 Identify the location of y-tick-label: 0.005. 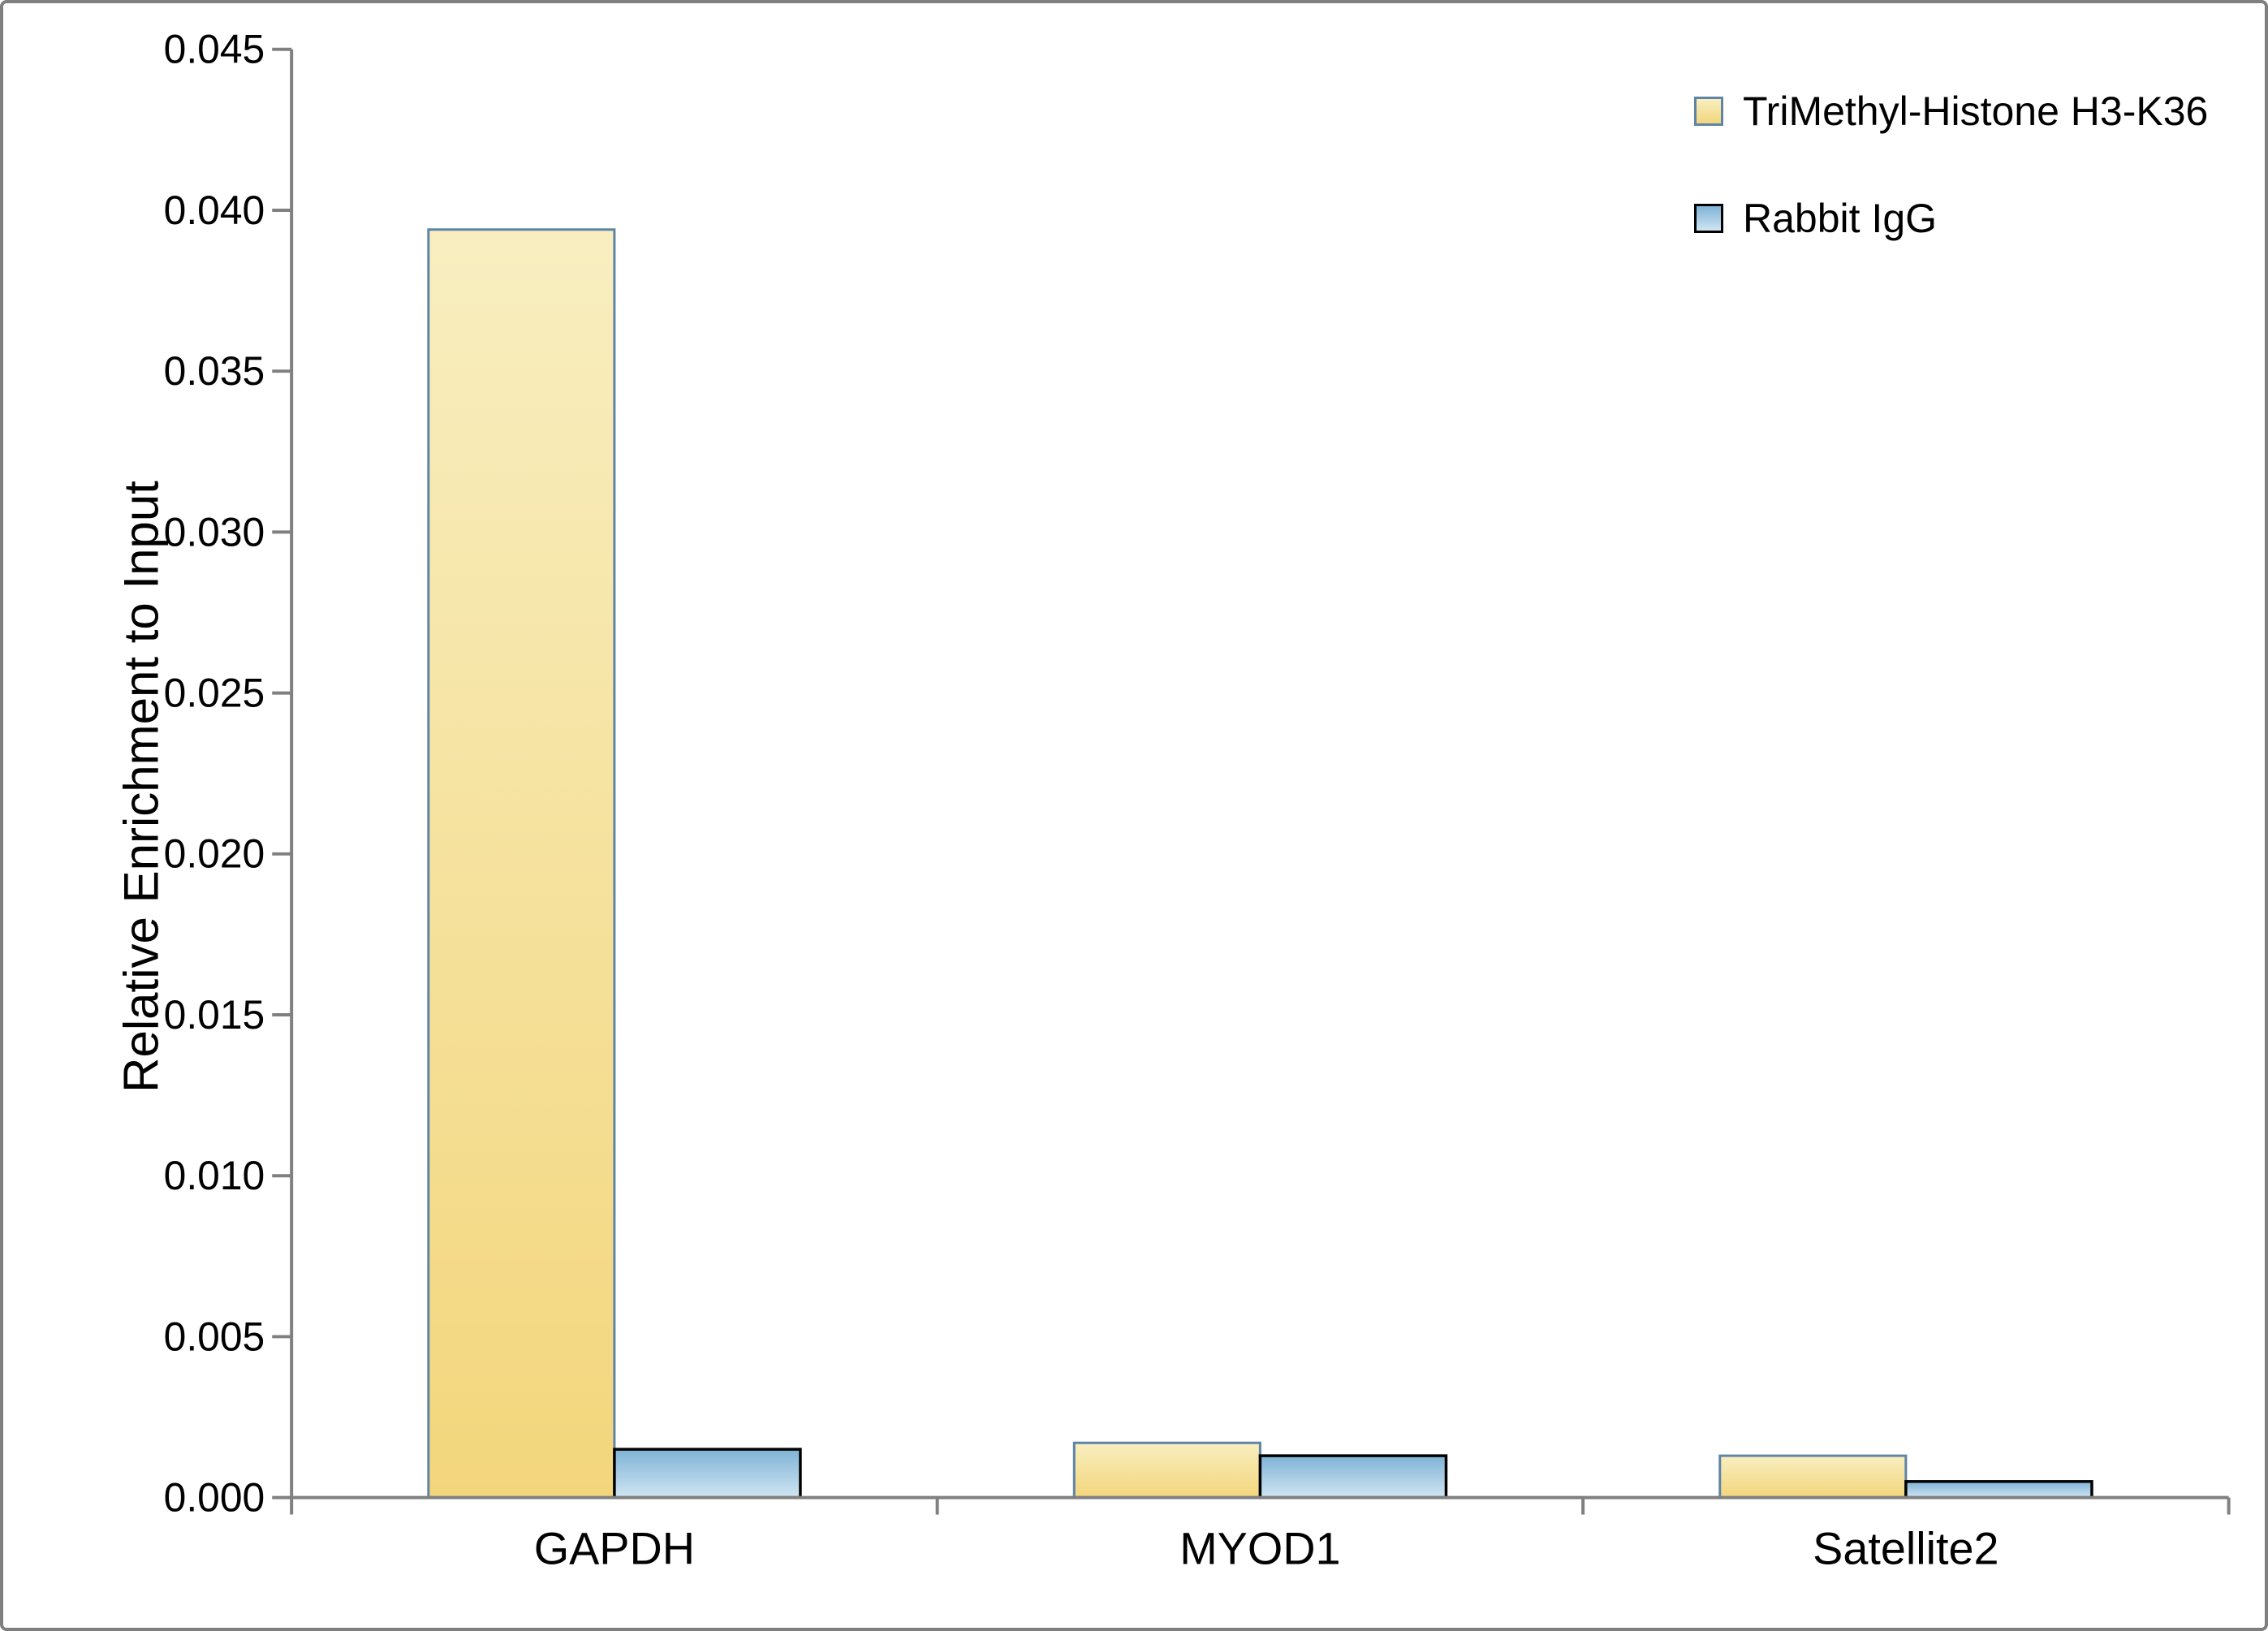
(214, 1336).